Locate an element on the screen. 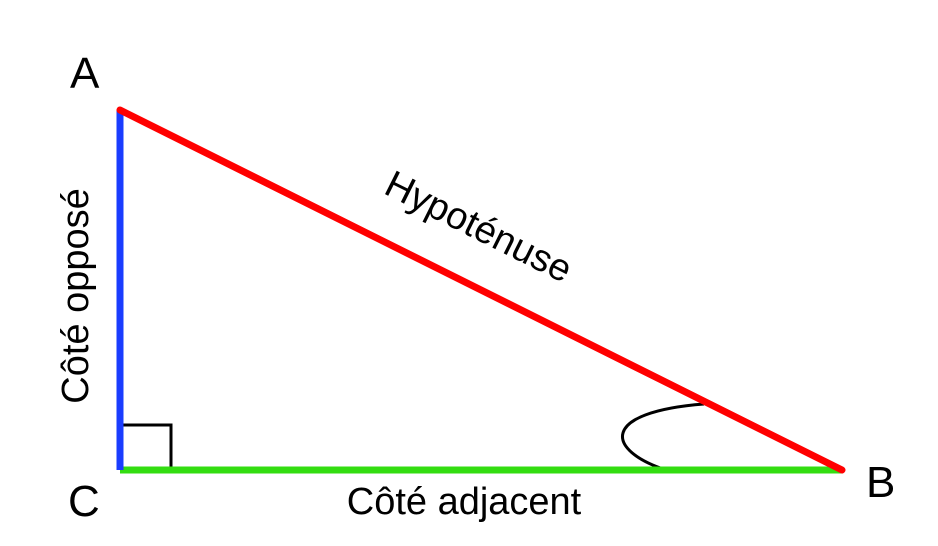 The height and width of the screenshot is (546, 938). right-angle-marker is located at coordinates (146, 446).